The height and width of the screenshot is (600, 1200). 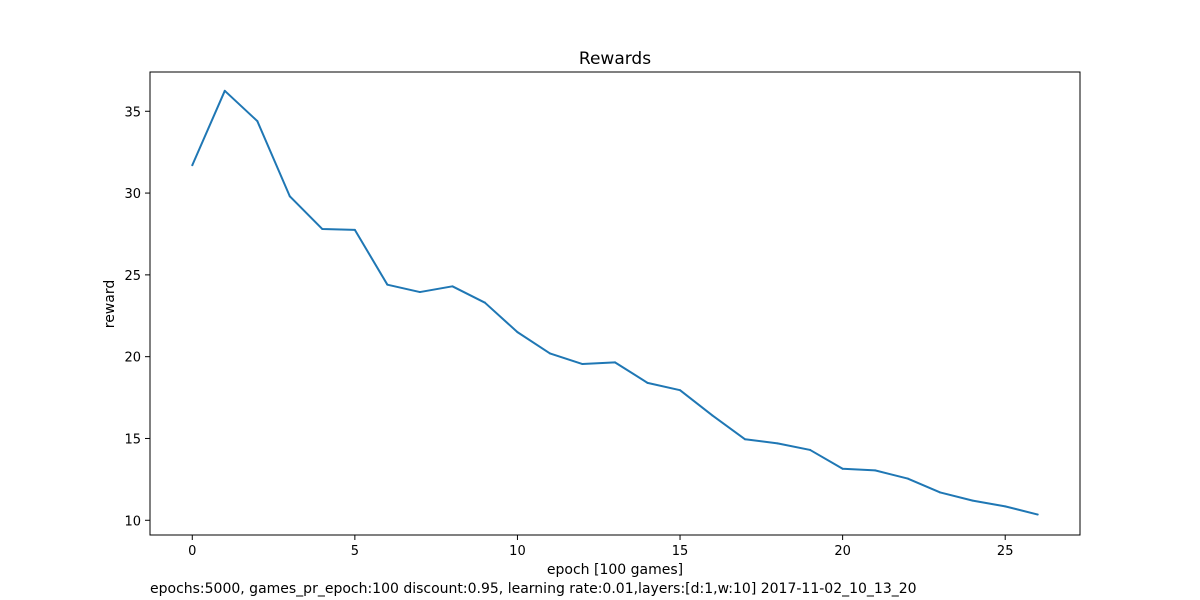 I want to click on y-tick-label: 25, so click(x=132, y=276).